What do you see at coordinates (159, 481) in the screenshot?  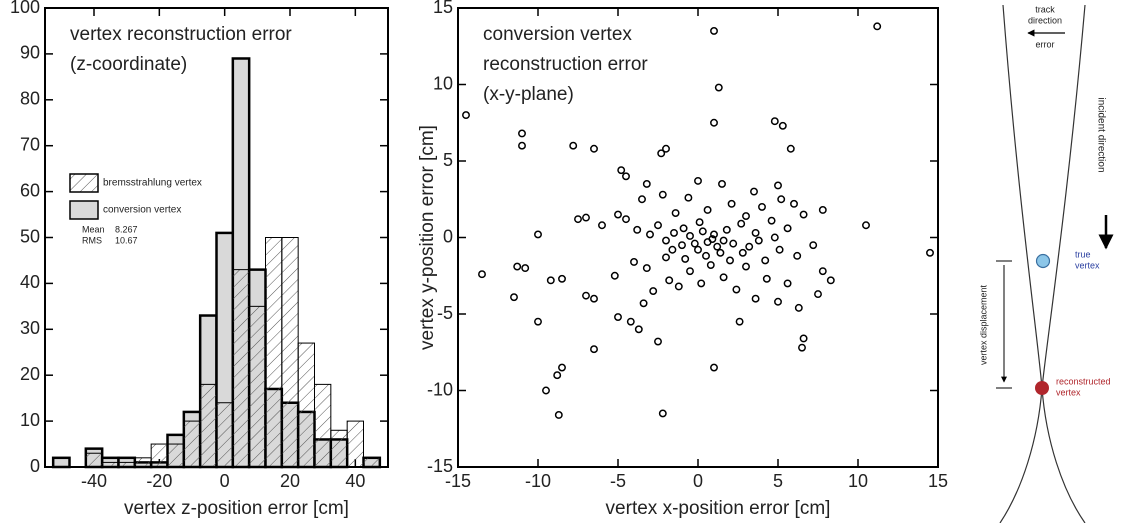 I see `x-tick-label: -20` at bounding box center [159, 481].